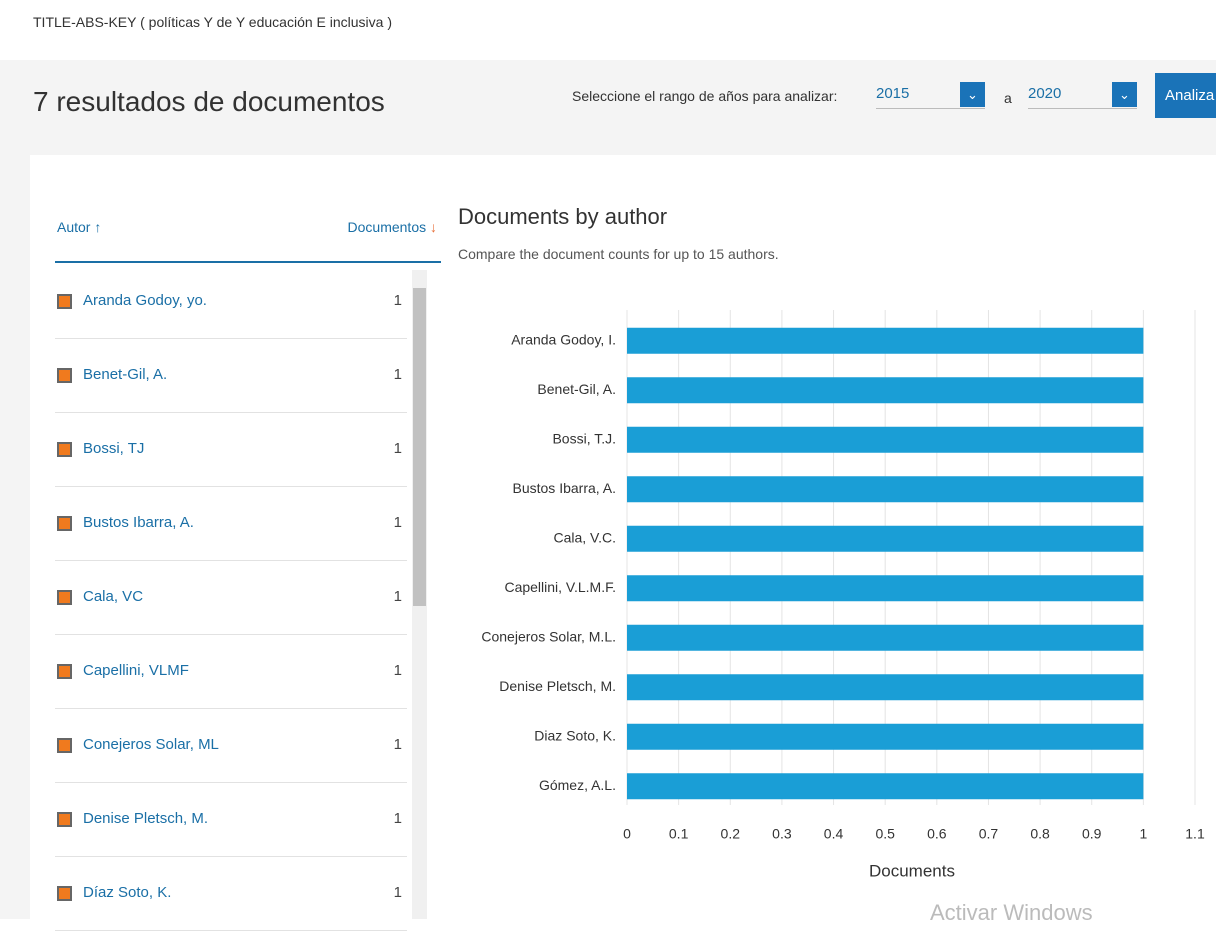 This screenshot has width=1216, height=931. Describe the element at coordinates (912, 870) in the screenshot. I see `x-axis-label: Documents` at that location.